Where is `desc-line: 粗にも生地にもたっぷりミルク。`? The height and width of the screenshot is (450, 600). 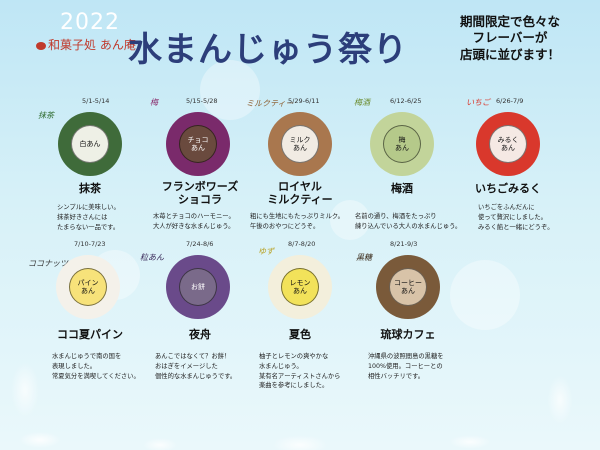
desc-line: 粗にも生地にもたっぷりミルク。 is located at coordinates (297, 216).